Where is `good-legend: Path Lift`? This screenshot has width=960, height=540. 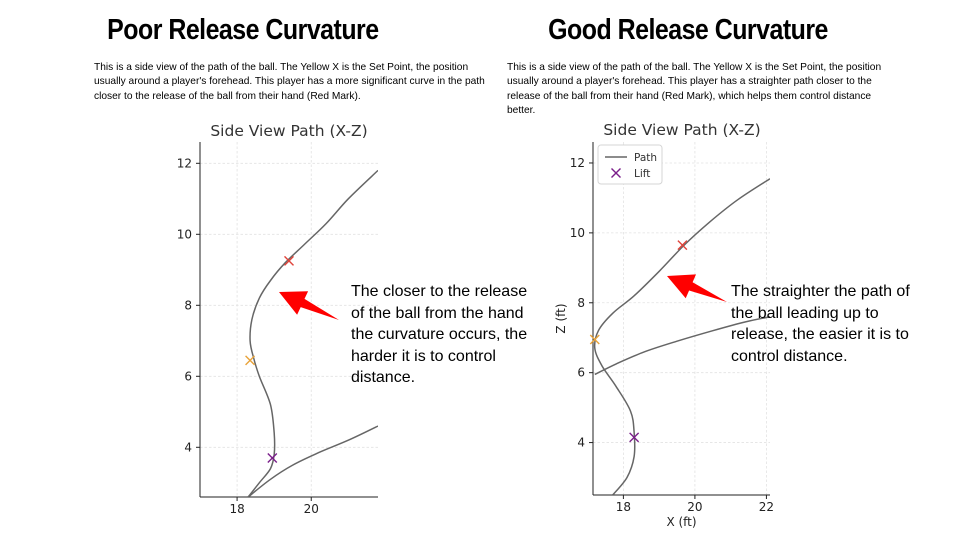 good-legend: Path Lift is located at coordinates (630, 164).